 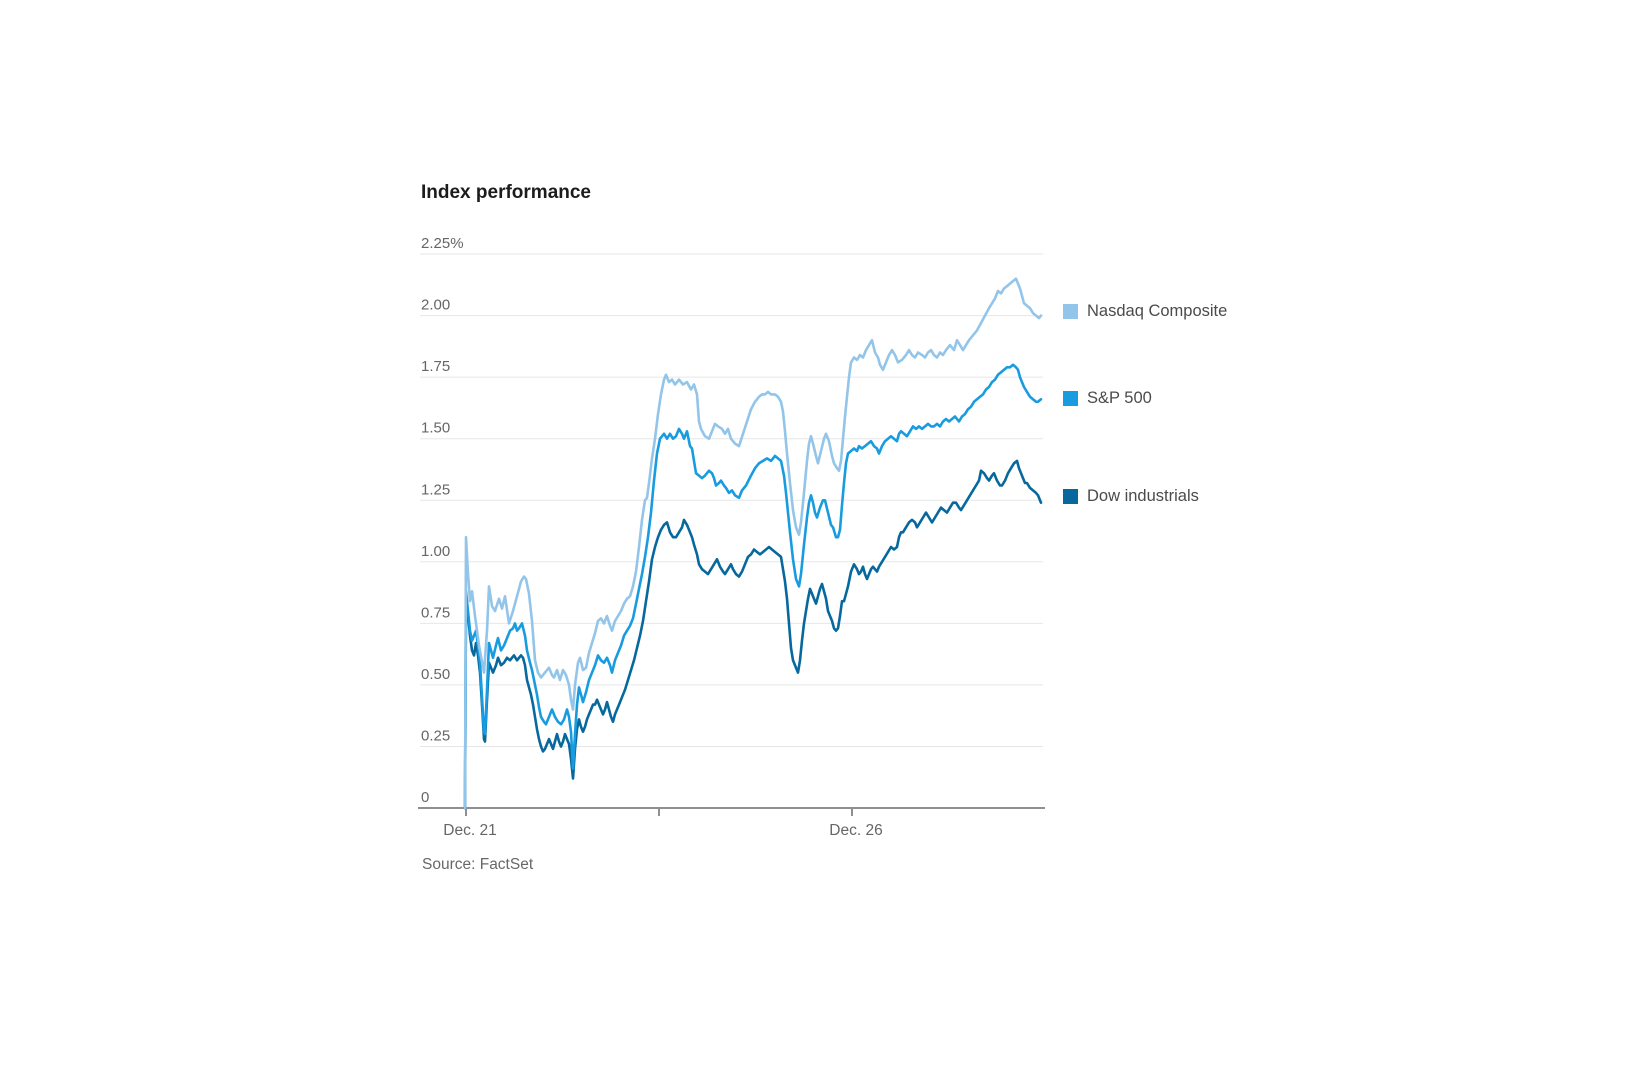 What do you see at coordinates (435, 674) in the screenshot?
I see `y-axis-label: 0.50` at bounding box center [435, 674].